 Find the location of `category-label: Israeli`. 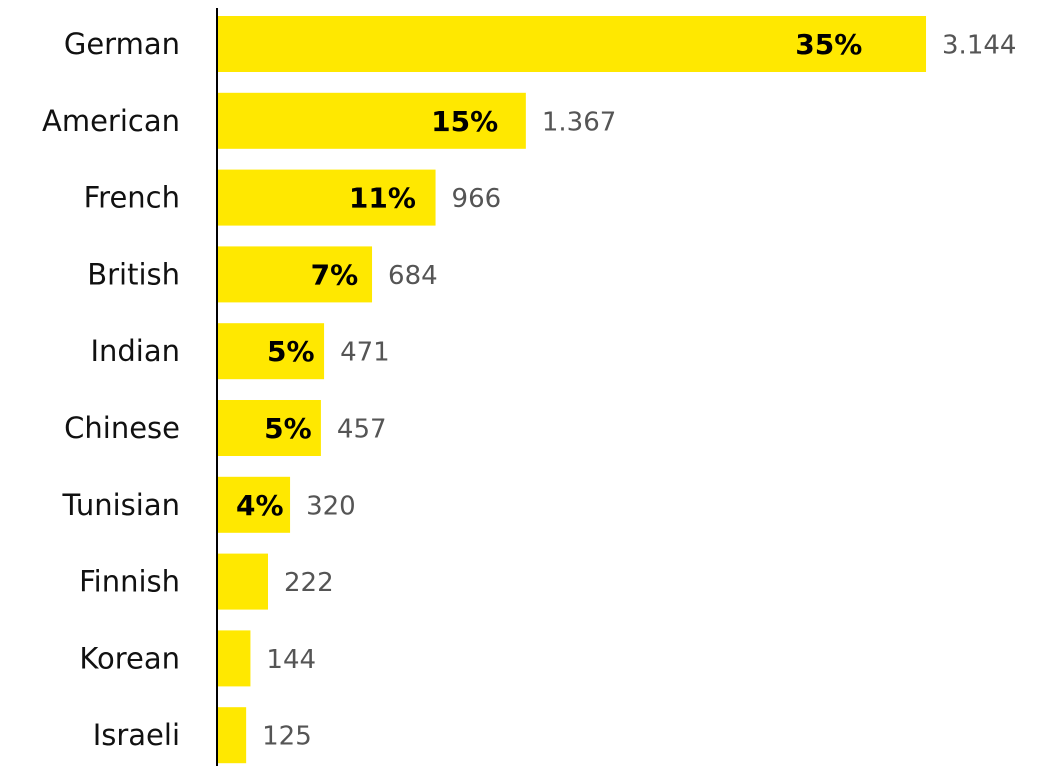

category-label: Israeli is located at coordinates (136, 735).